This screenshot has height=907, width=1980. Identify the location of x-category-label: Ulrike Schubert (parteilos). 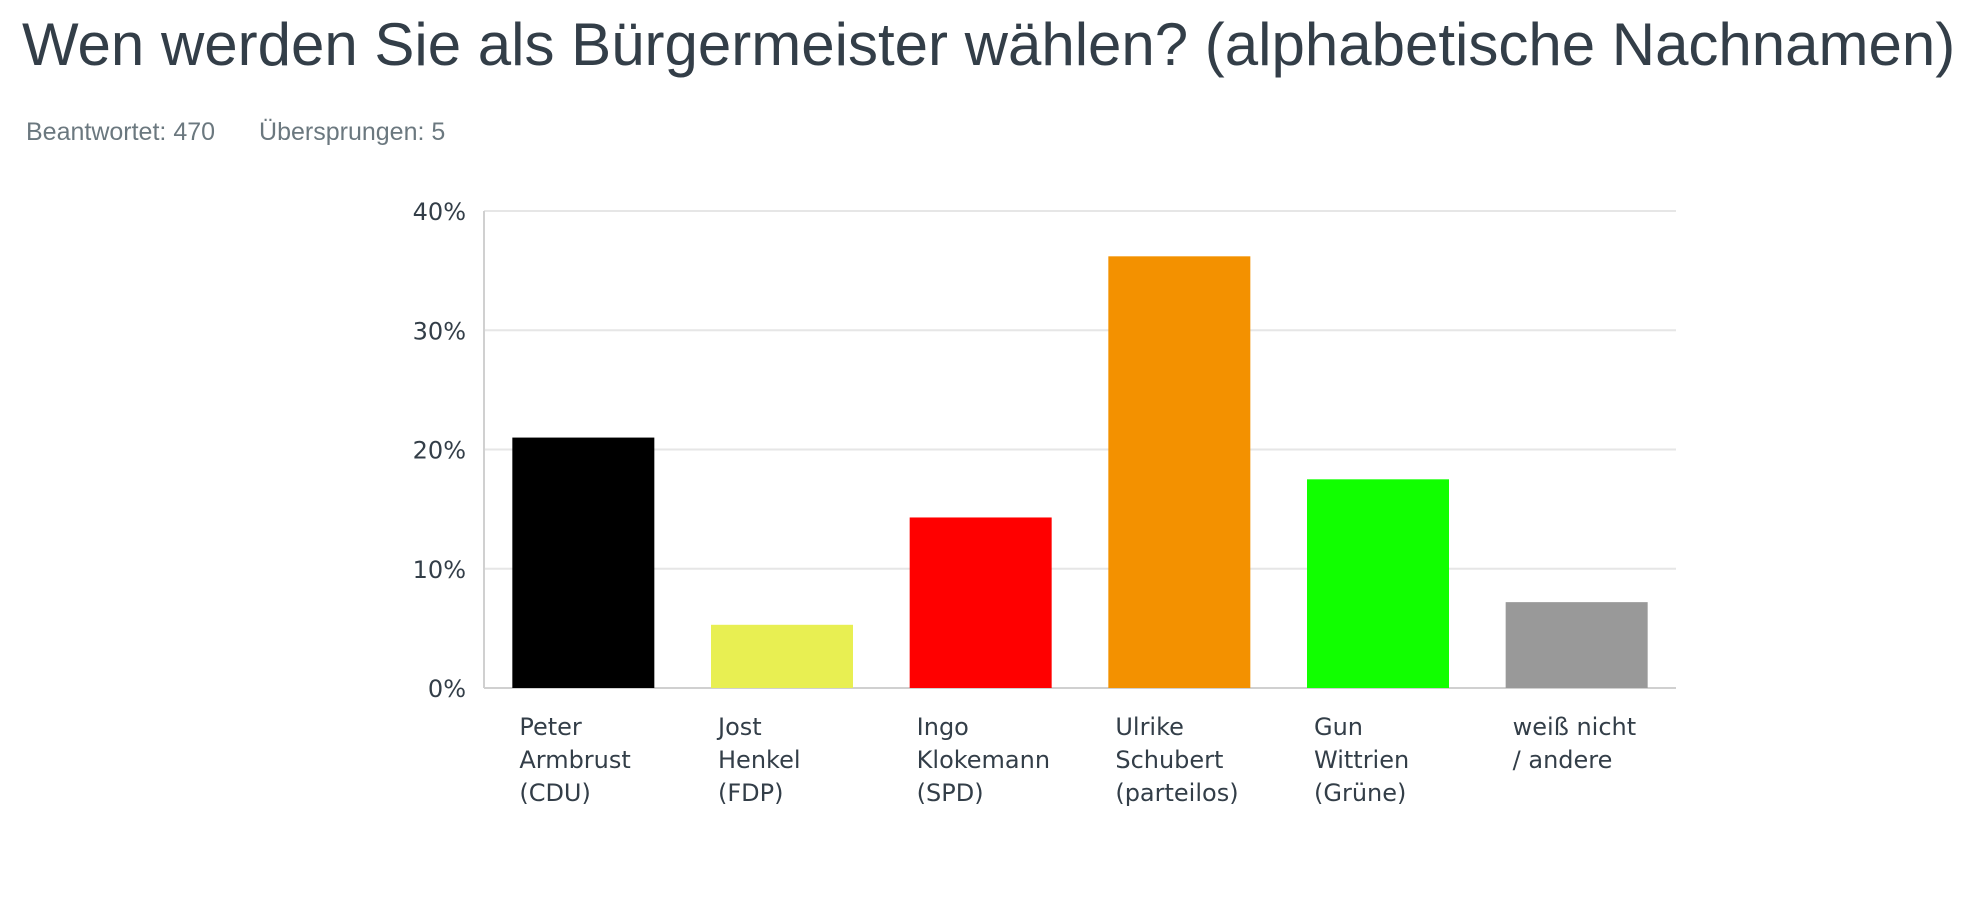
(1176, 760).